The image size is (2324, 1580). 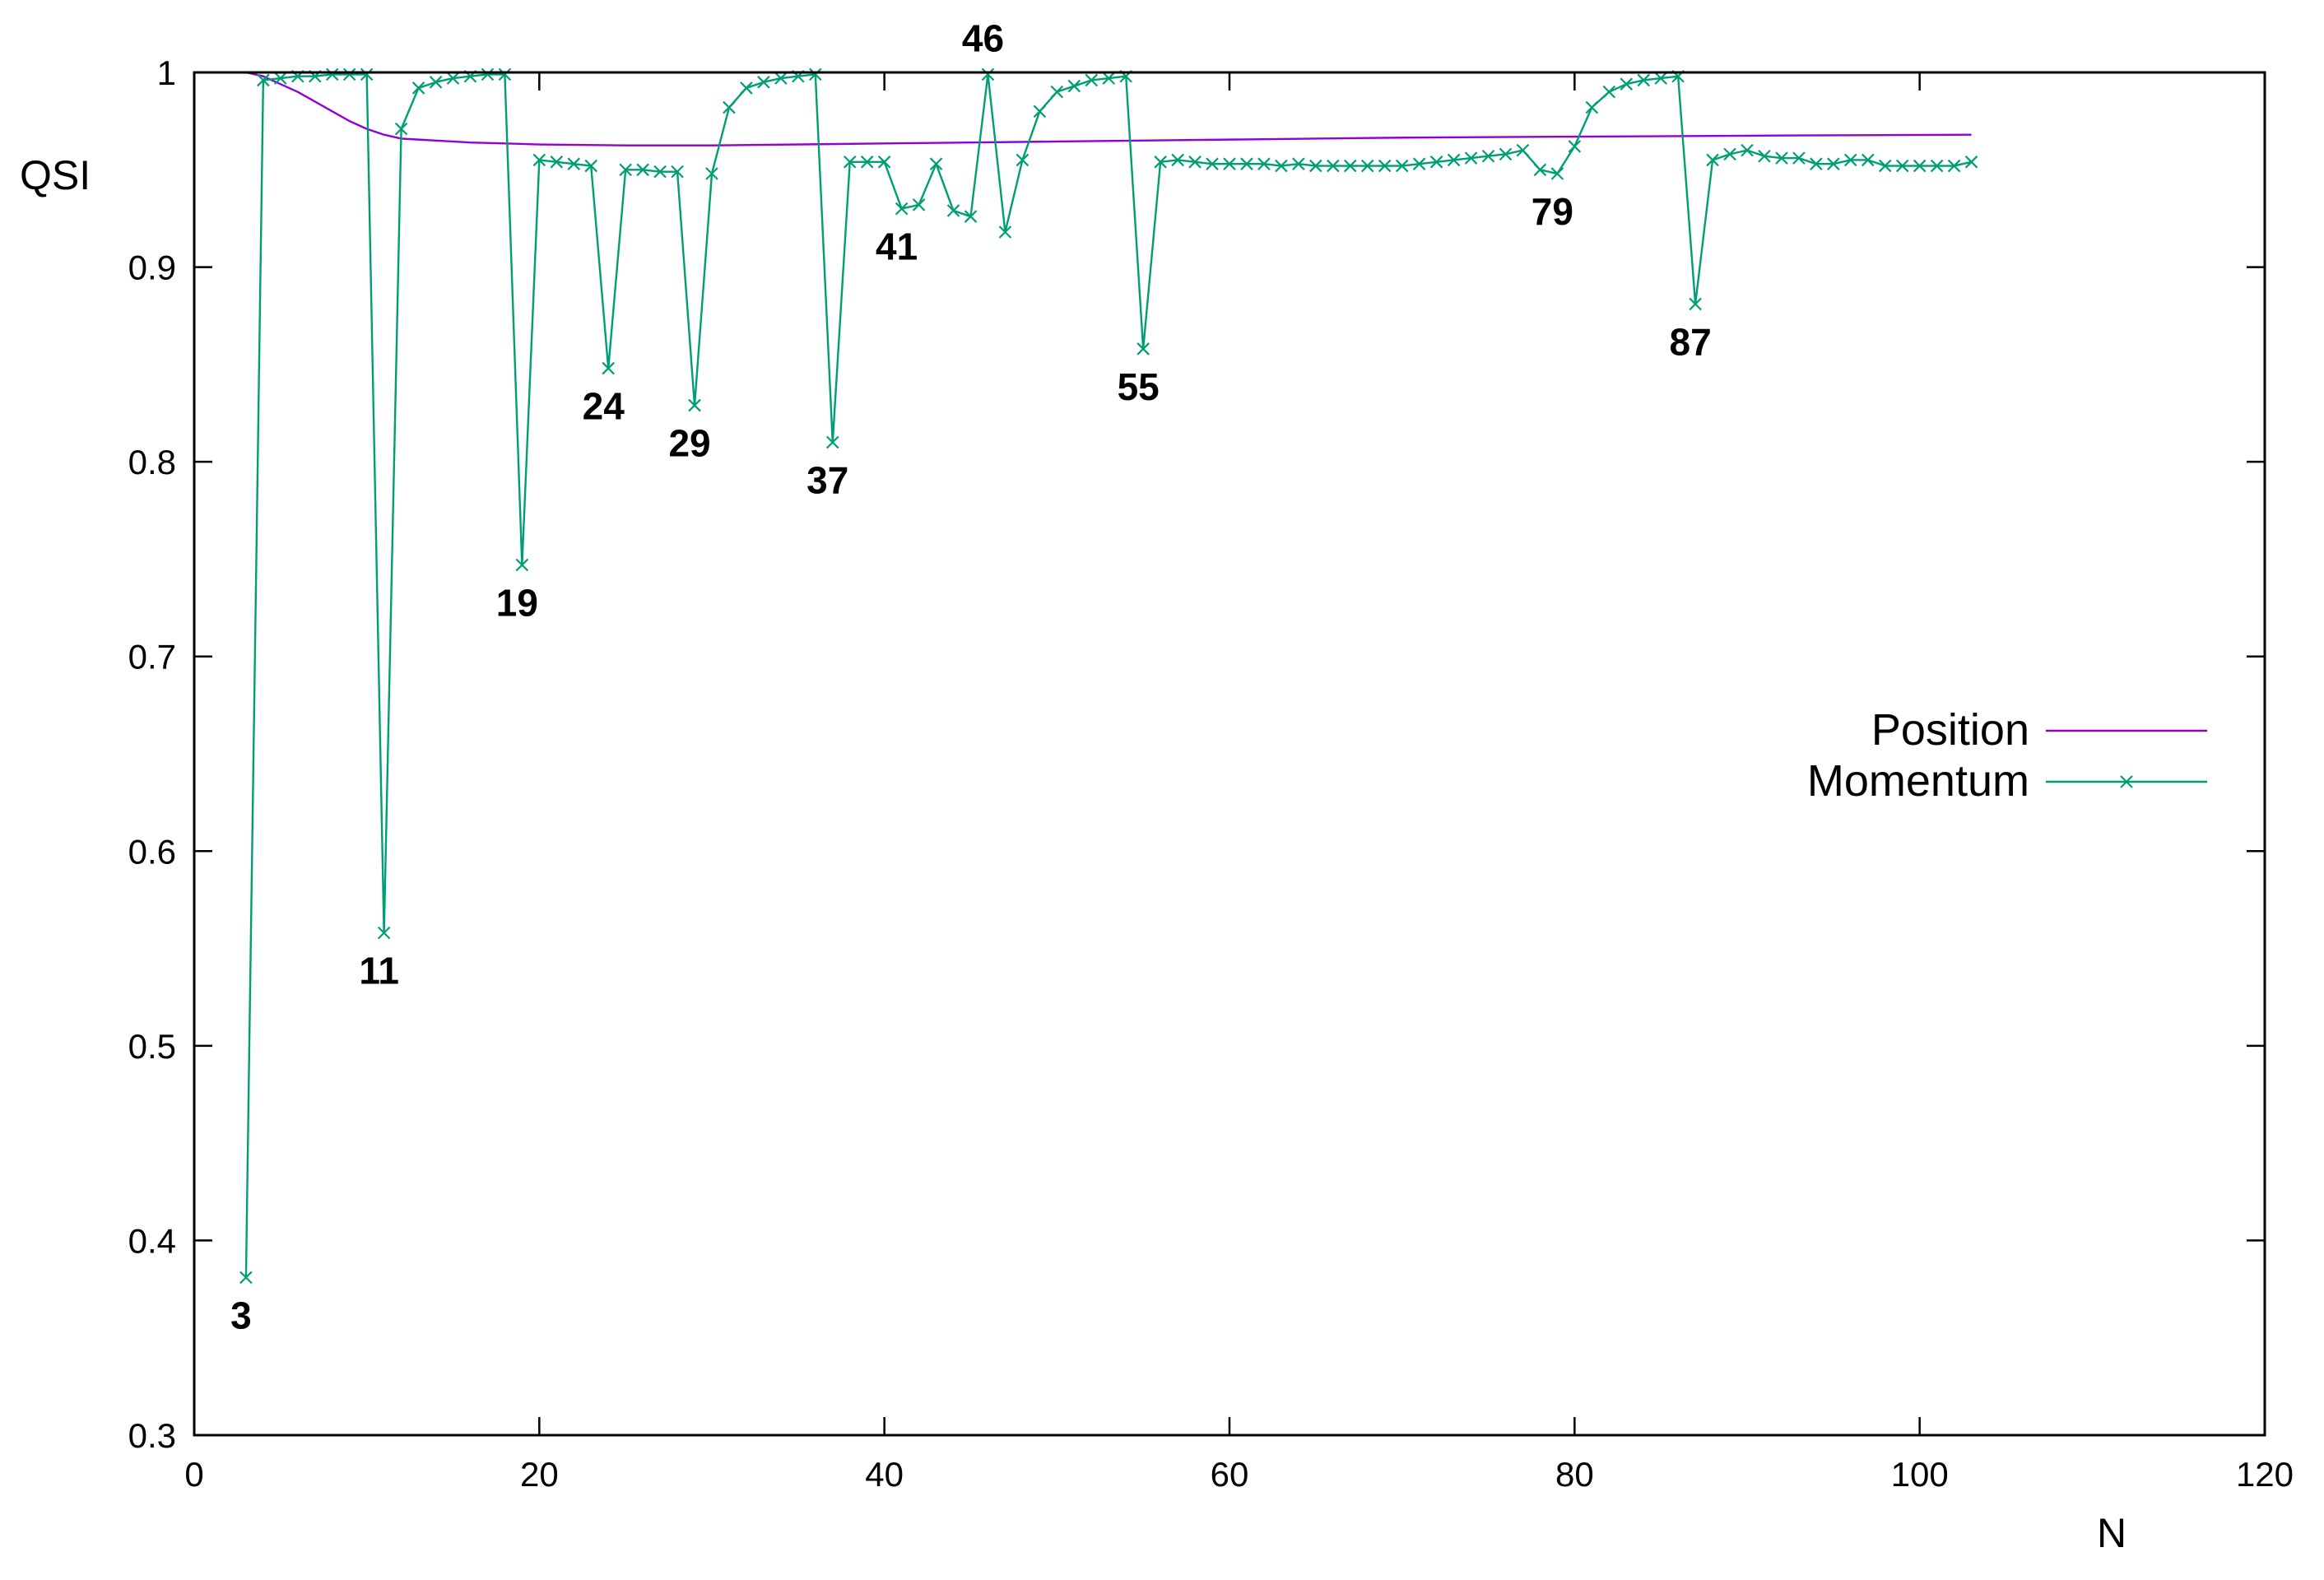 I want to click on x-tick-label: 100, so click(x=1920, y=1474).